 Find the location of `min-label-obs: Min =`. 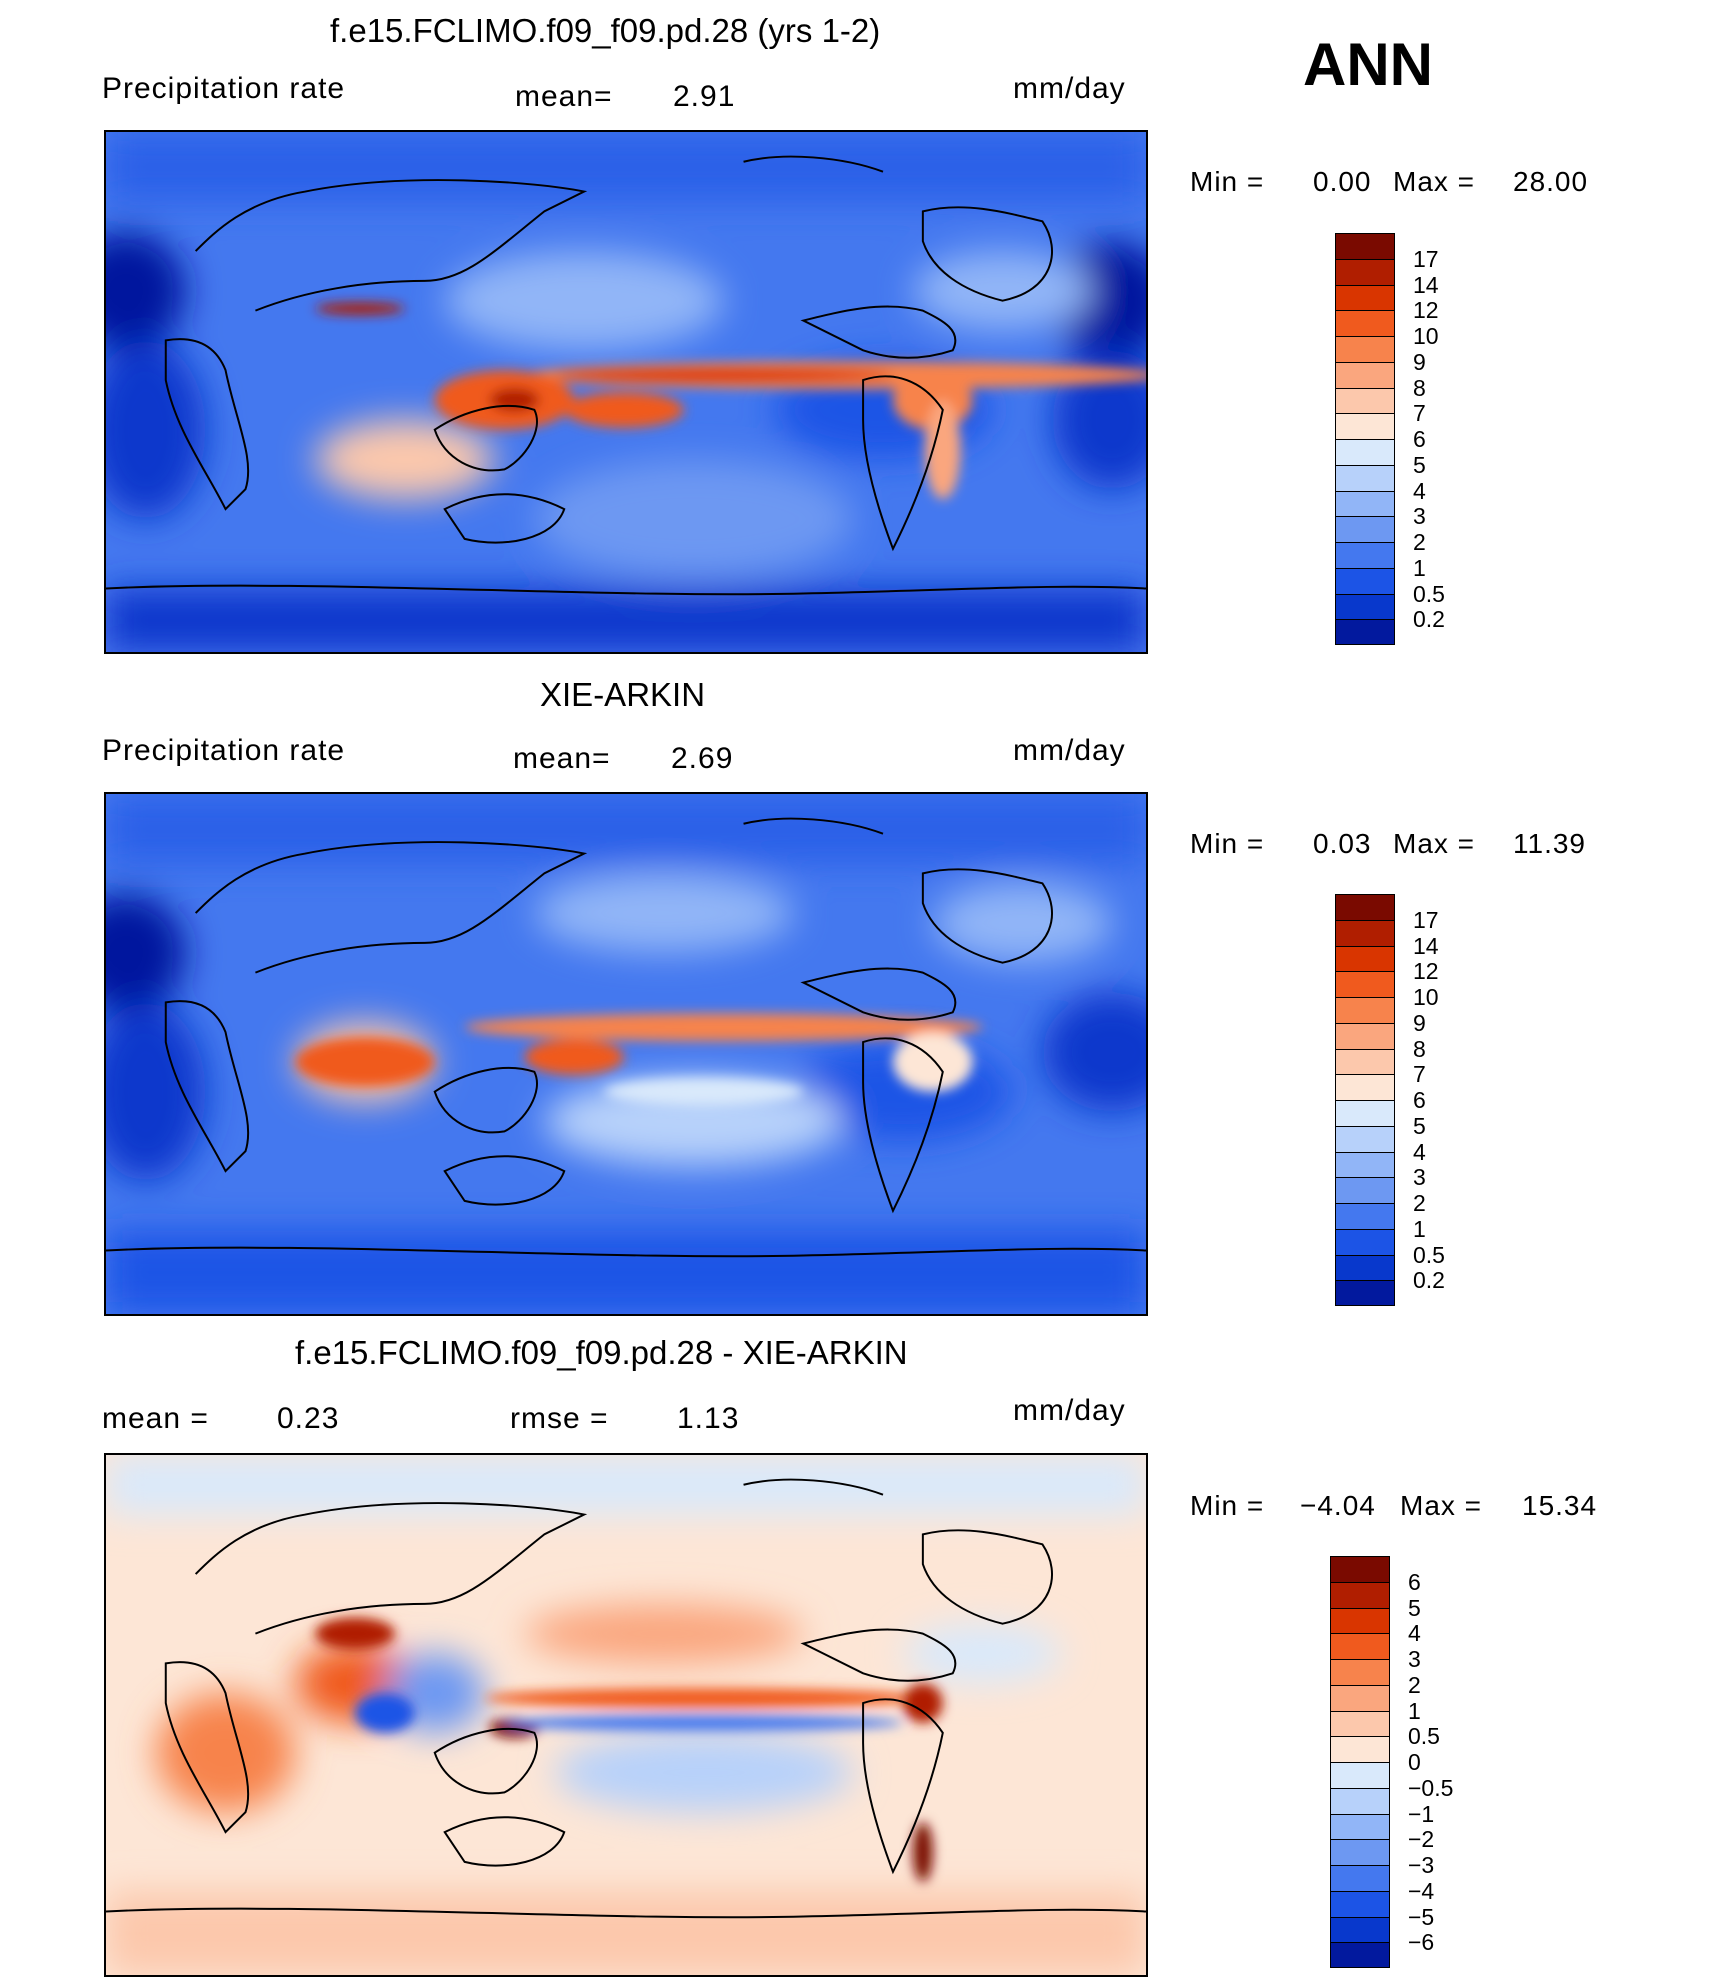

min-label-obs: Min = is located at coordinates (1227, 843).